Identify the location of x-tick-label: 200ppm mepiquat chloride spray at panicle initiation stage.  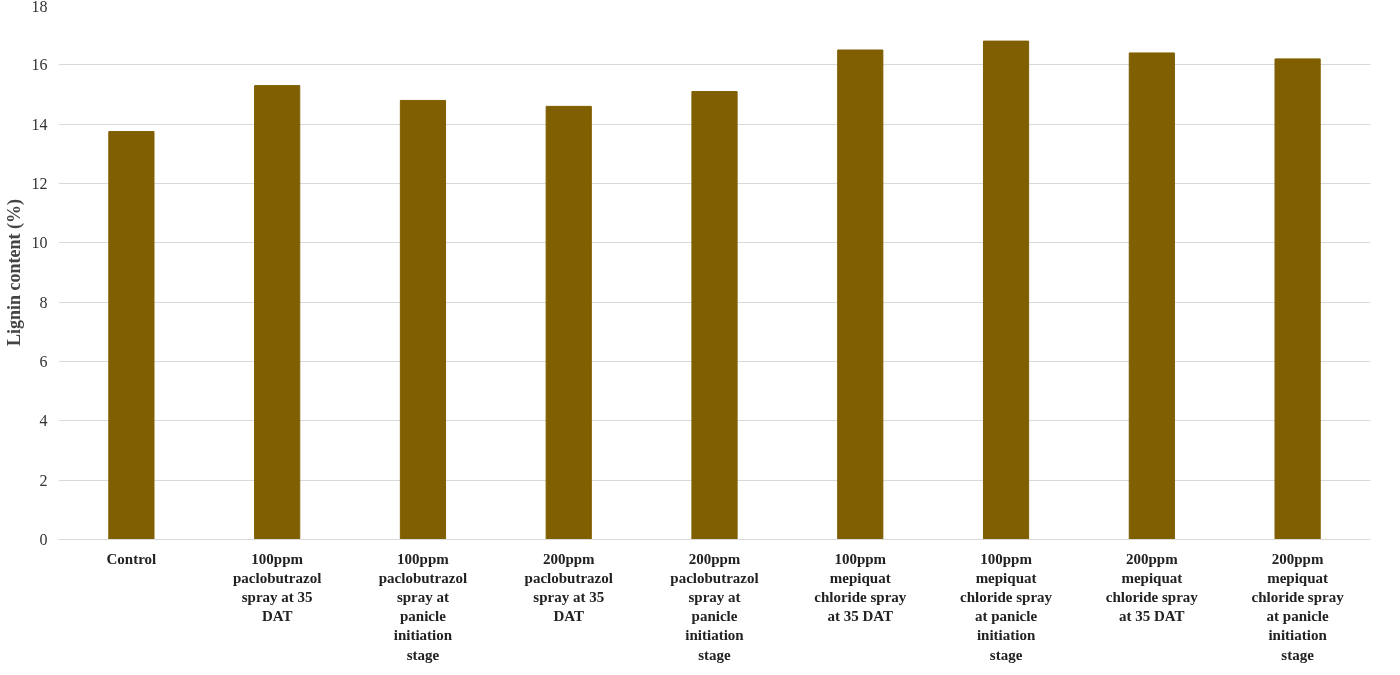
(1298, 606).